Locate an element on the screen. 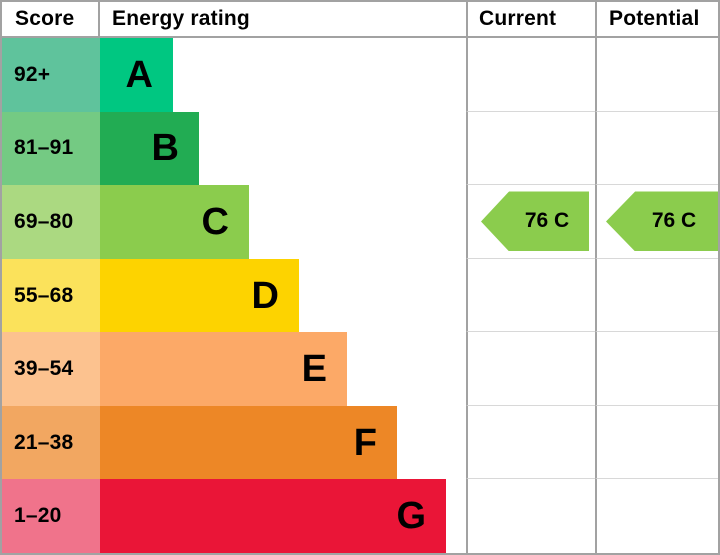  potential-cell-f is located at coordinates (656, 442).